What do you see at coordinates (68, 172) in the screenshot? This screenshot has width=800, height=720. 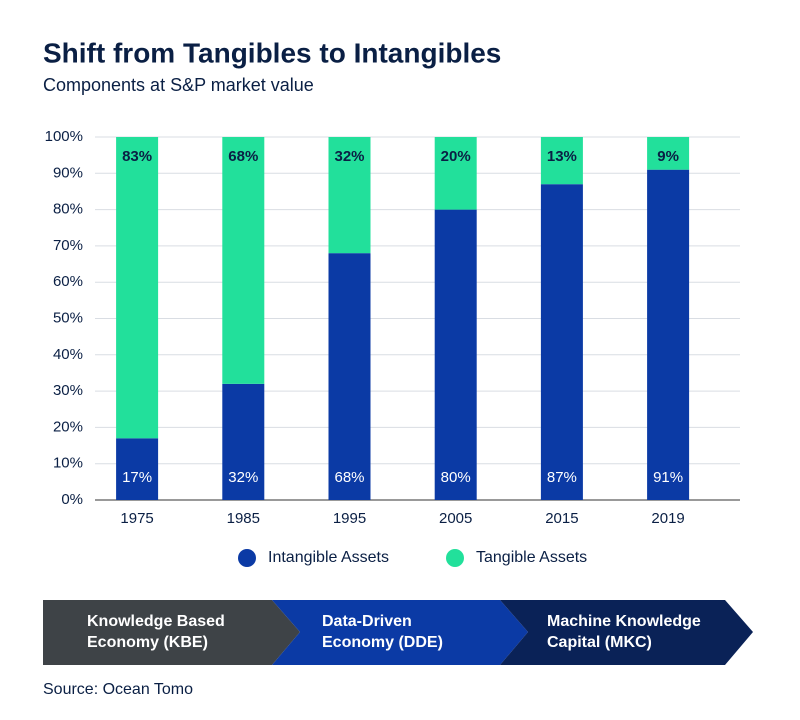 I see `y-tick-label: 90%` at bounding box center [68, 172].